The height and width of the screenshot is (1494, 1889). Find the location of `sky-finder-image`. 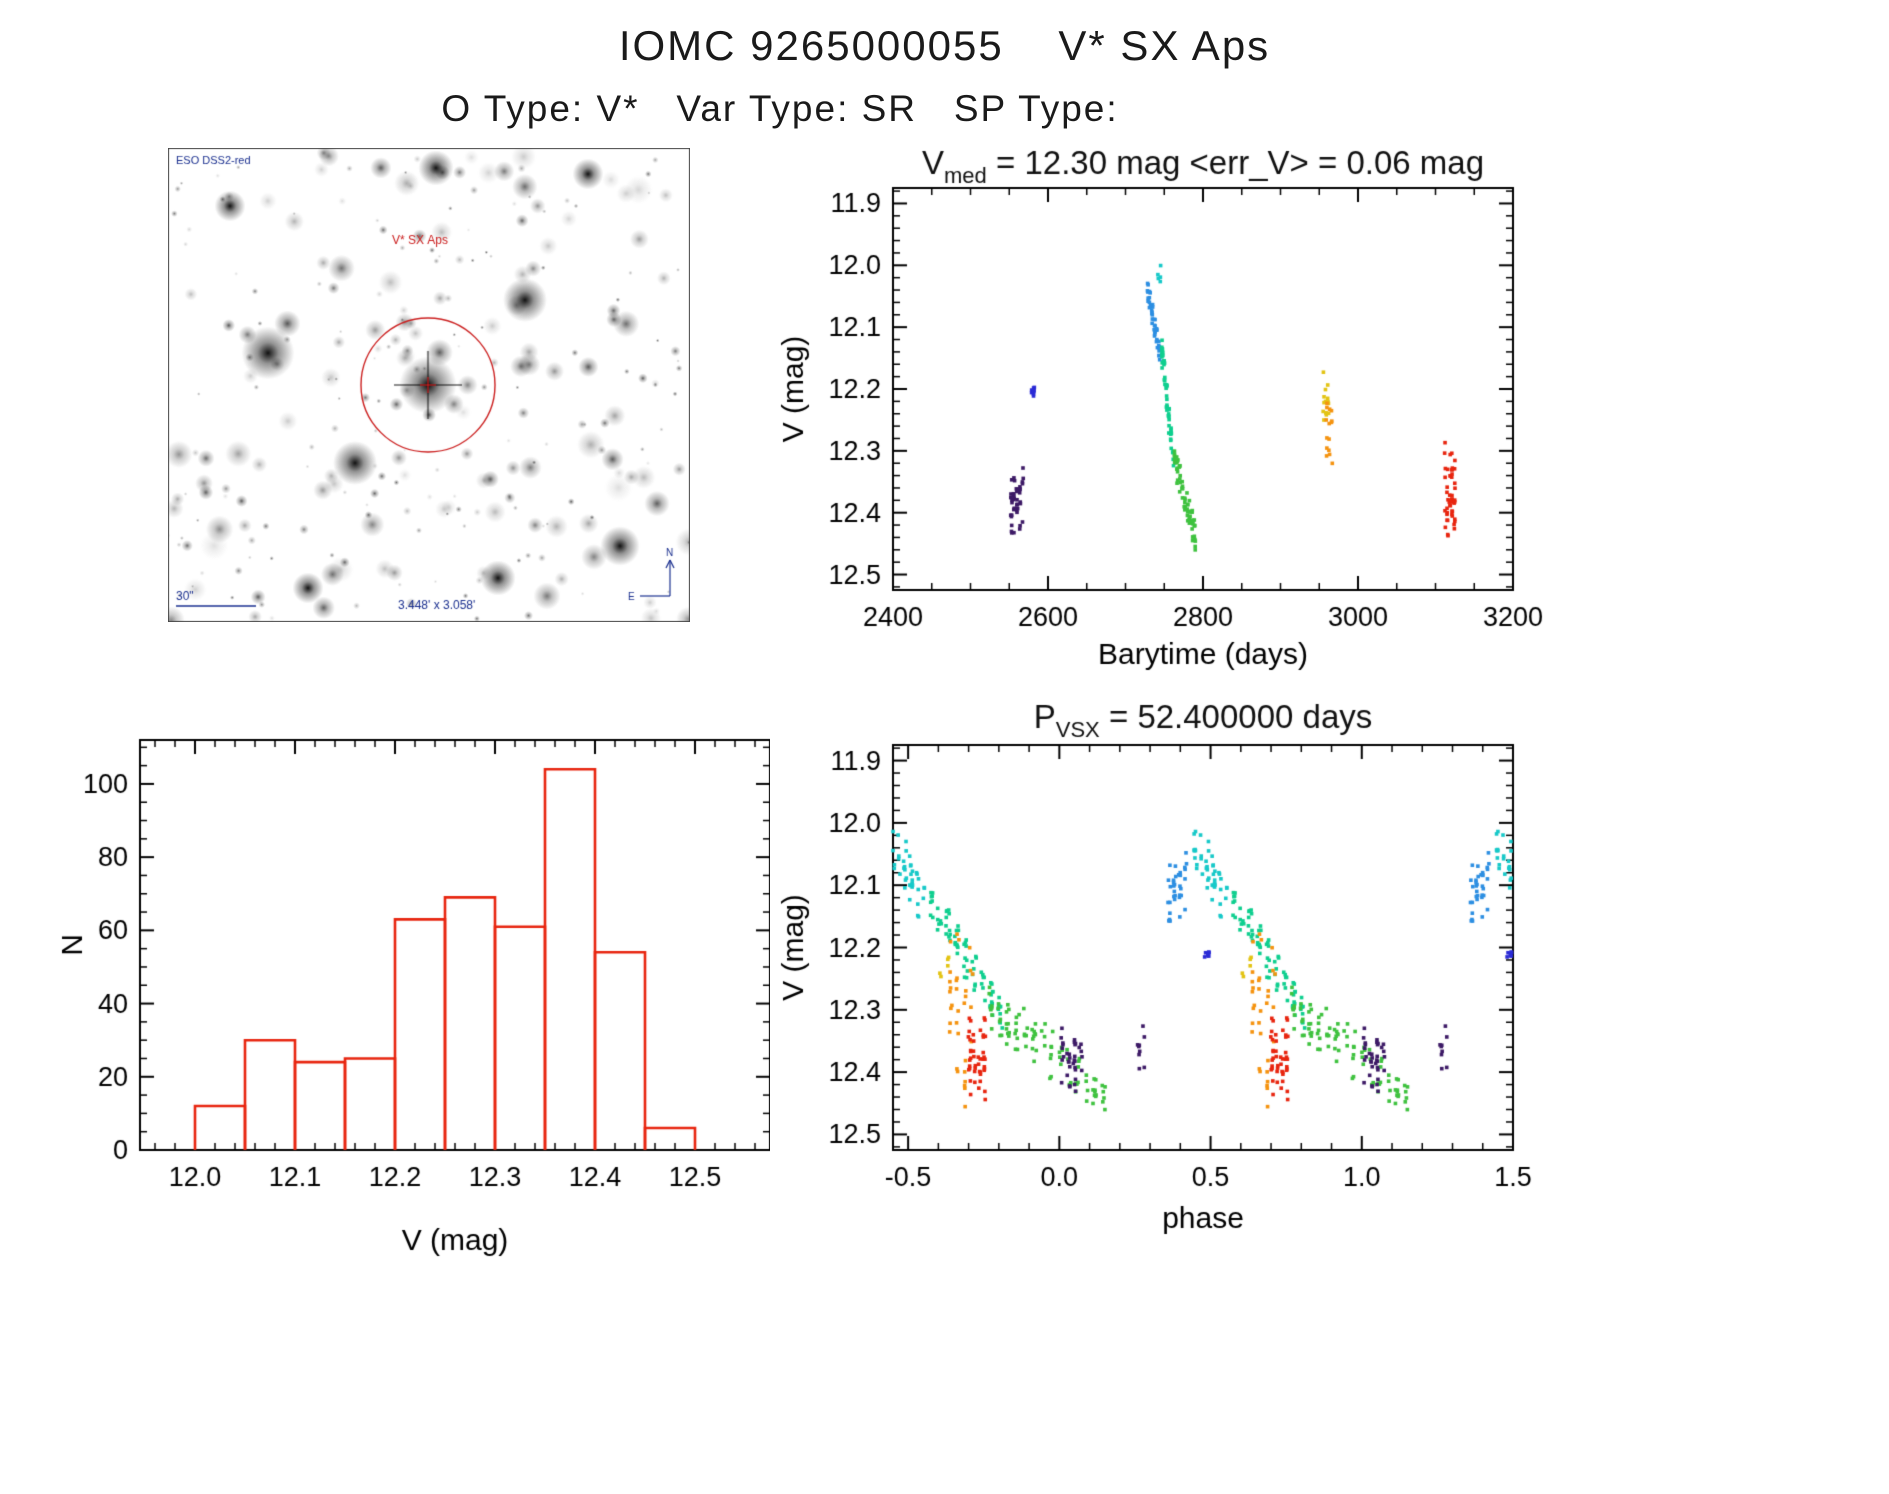

sky-finder-image is located at coordinates (429, 385).